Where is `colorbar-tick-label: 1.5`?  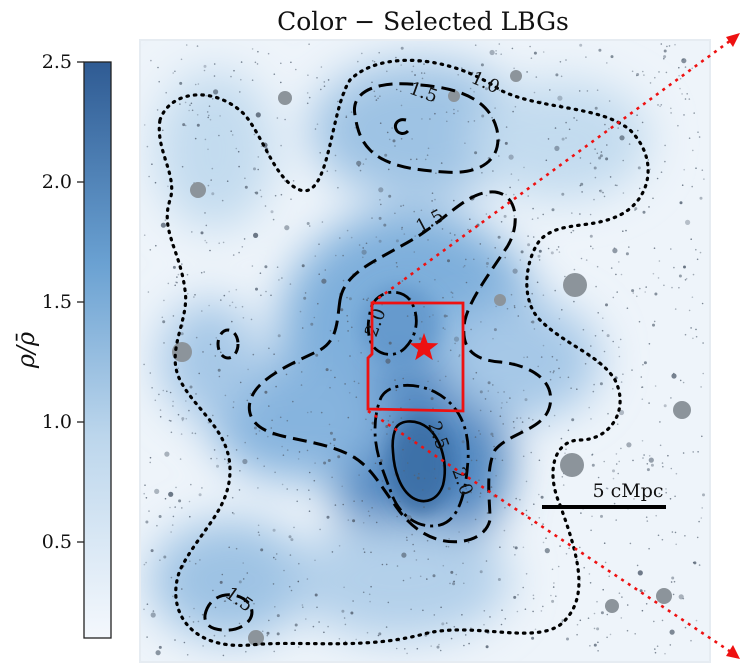 colorbar-tick-label: 1.5 is located at coordinates (57, 302).